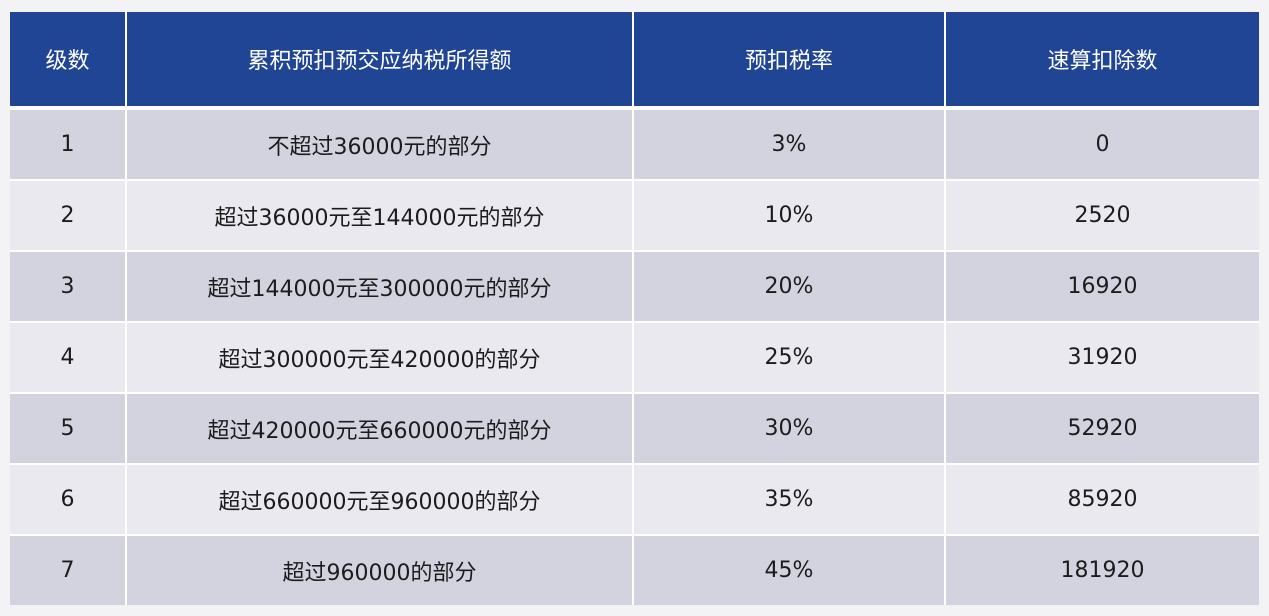 The image size is (1269, 616). I want to click on cell-income-range: 超过660000元至960000的部分, so click(380, 500).